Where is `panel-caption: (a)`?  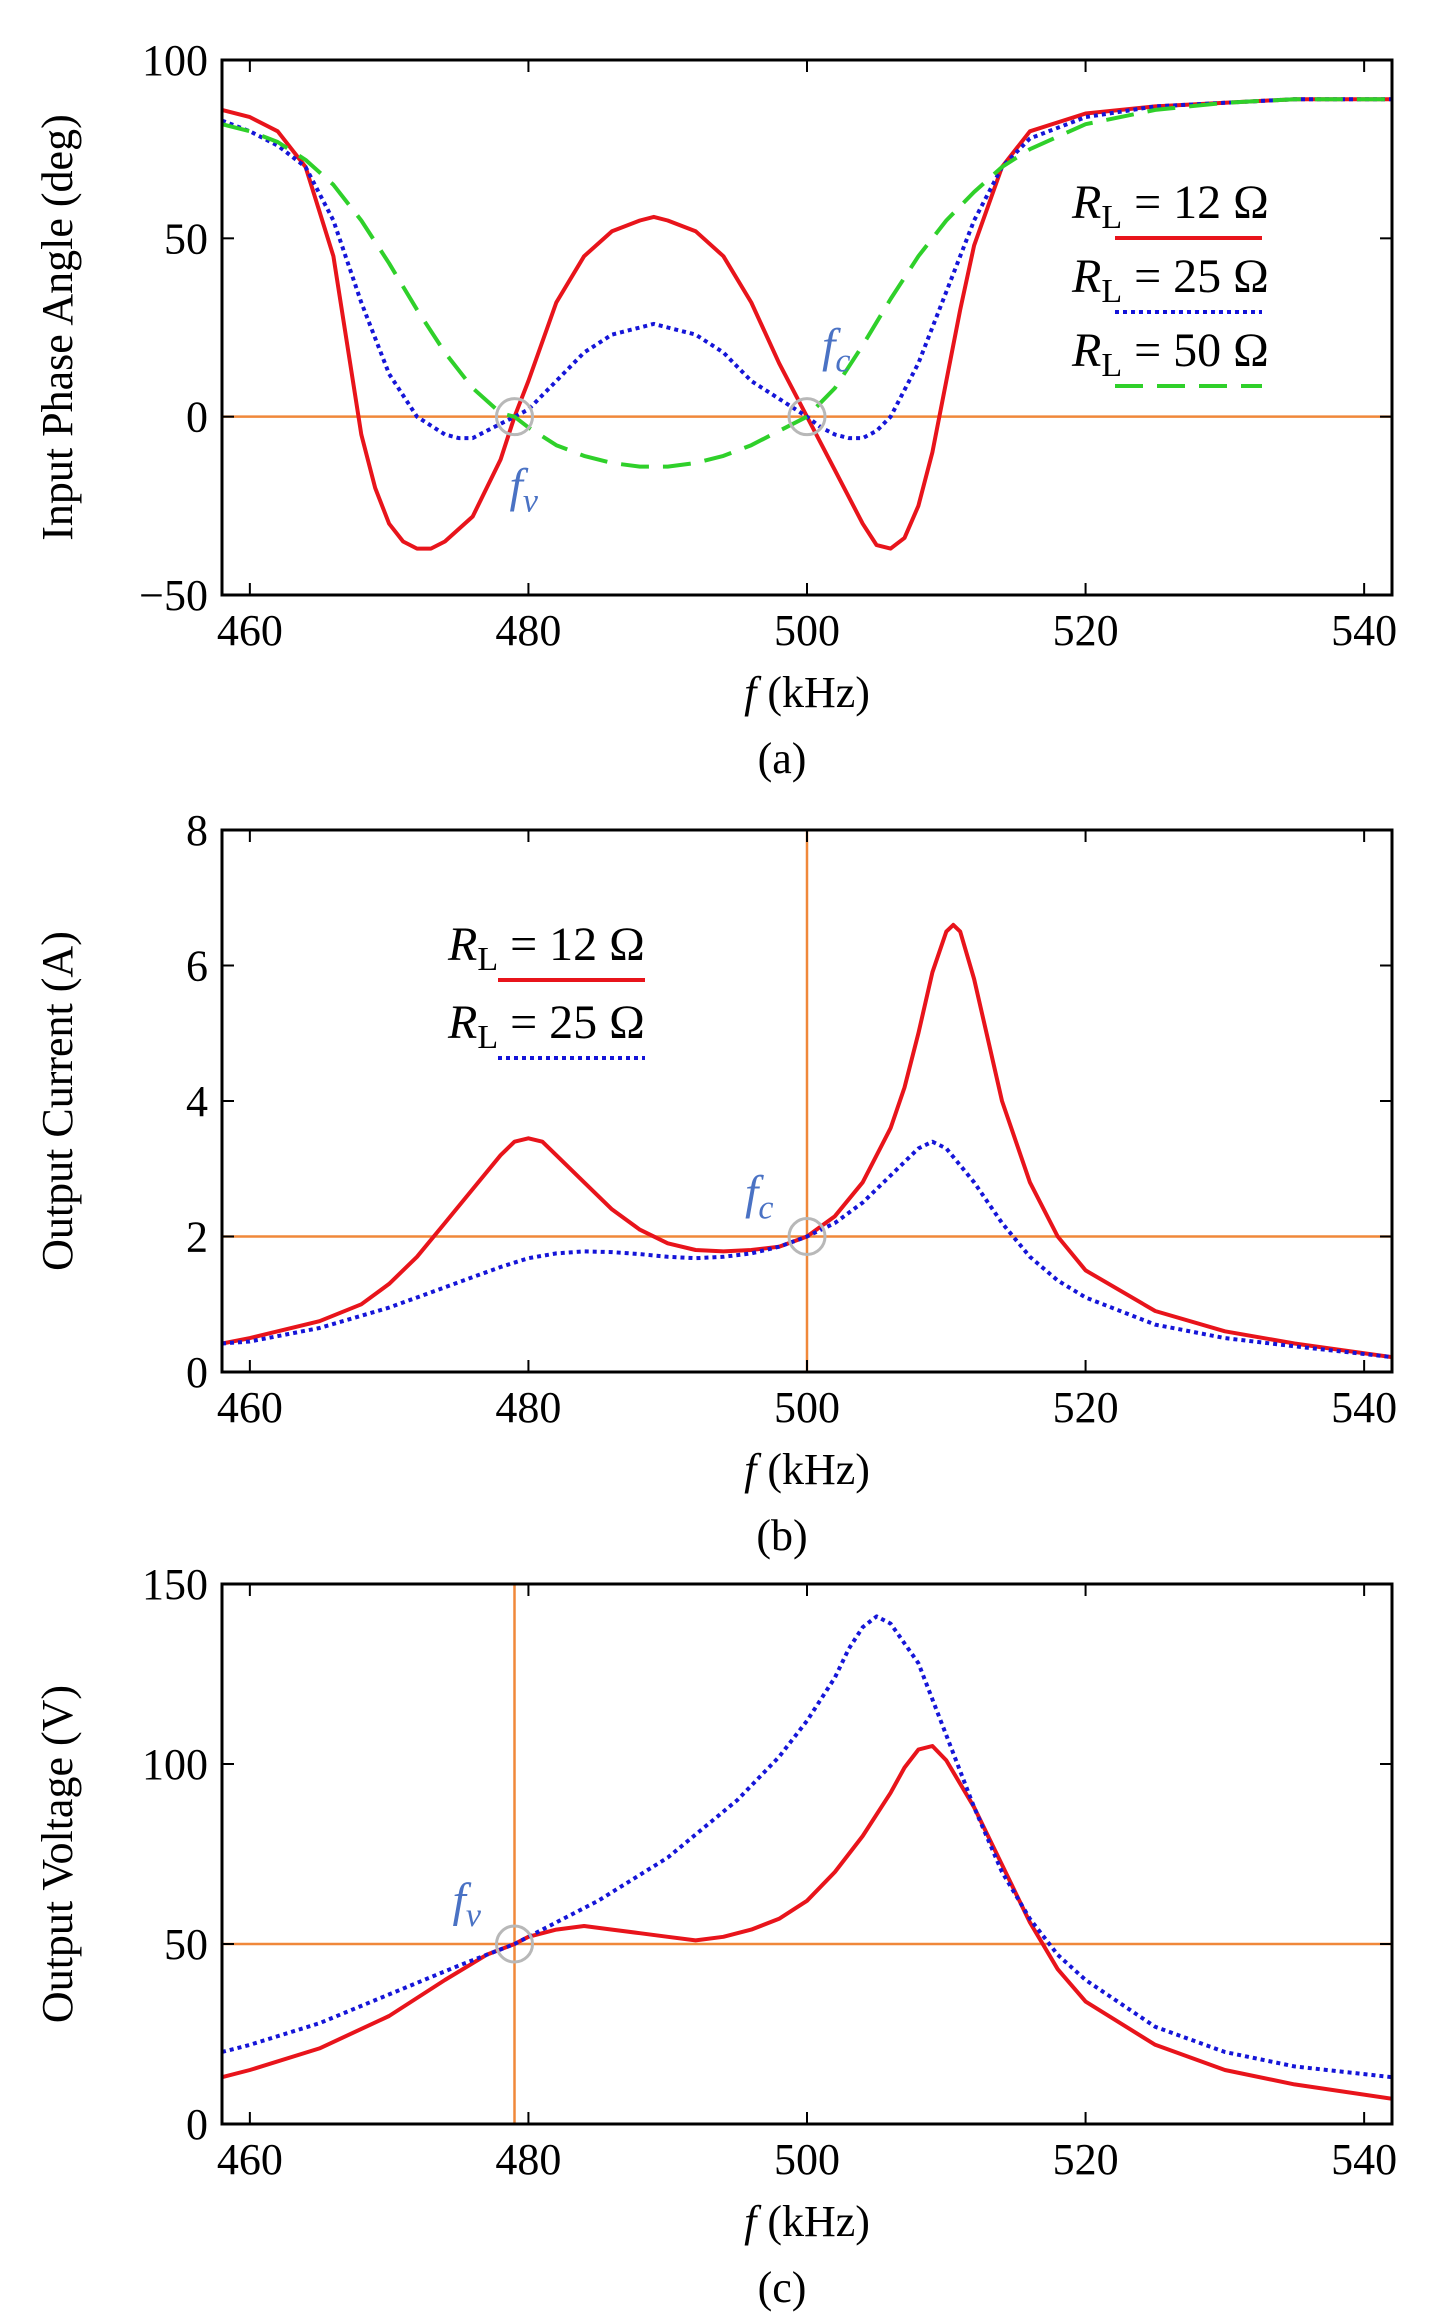 panel-caption: (a) is located at coordinates (782, 758).